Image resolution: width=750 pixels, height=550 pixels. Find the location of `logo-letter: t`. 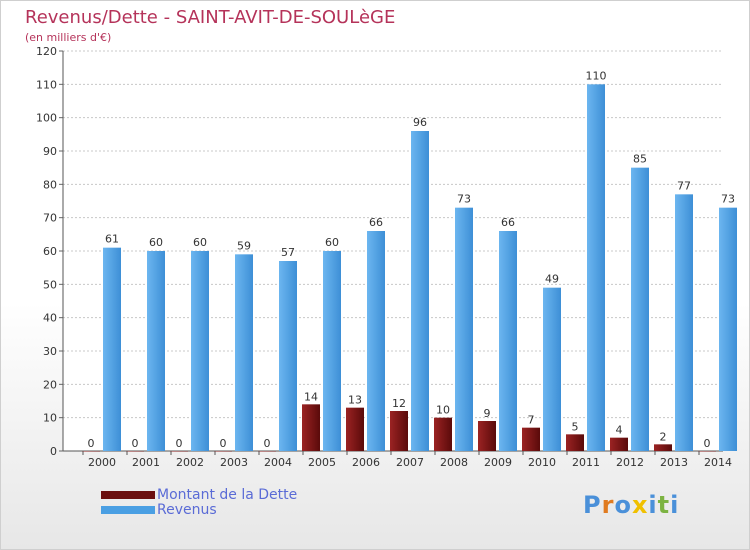

logo-letter: t is located at coordinates (664, 505).